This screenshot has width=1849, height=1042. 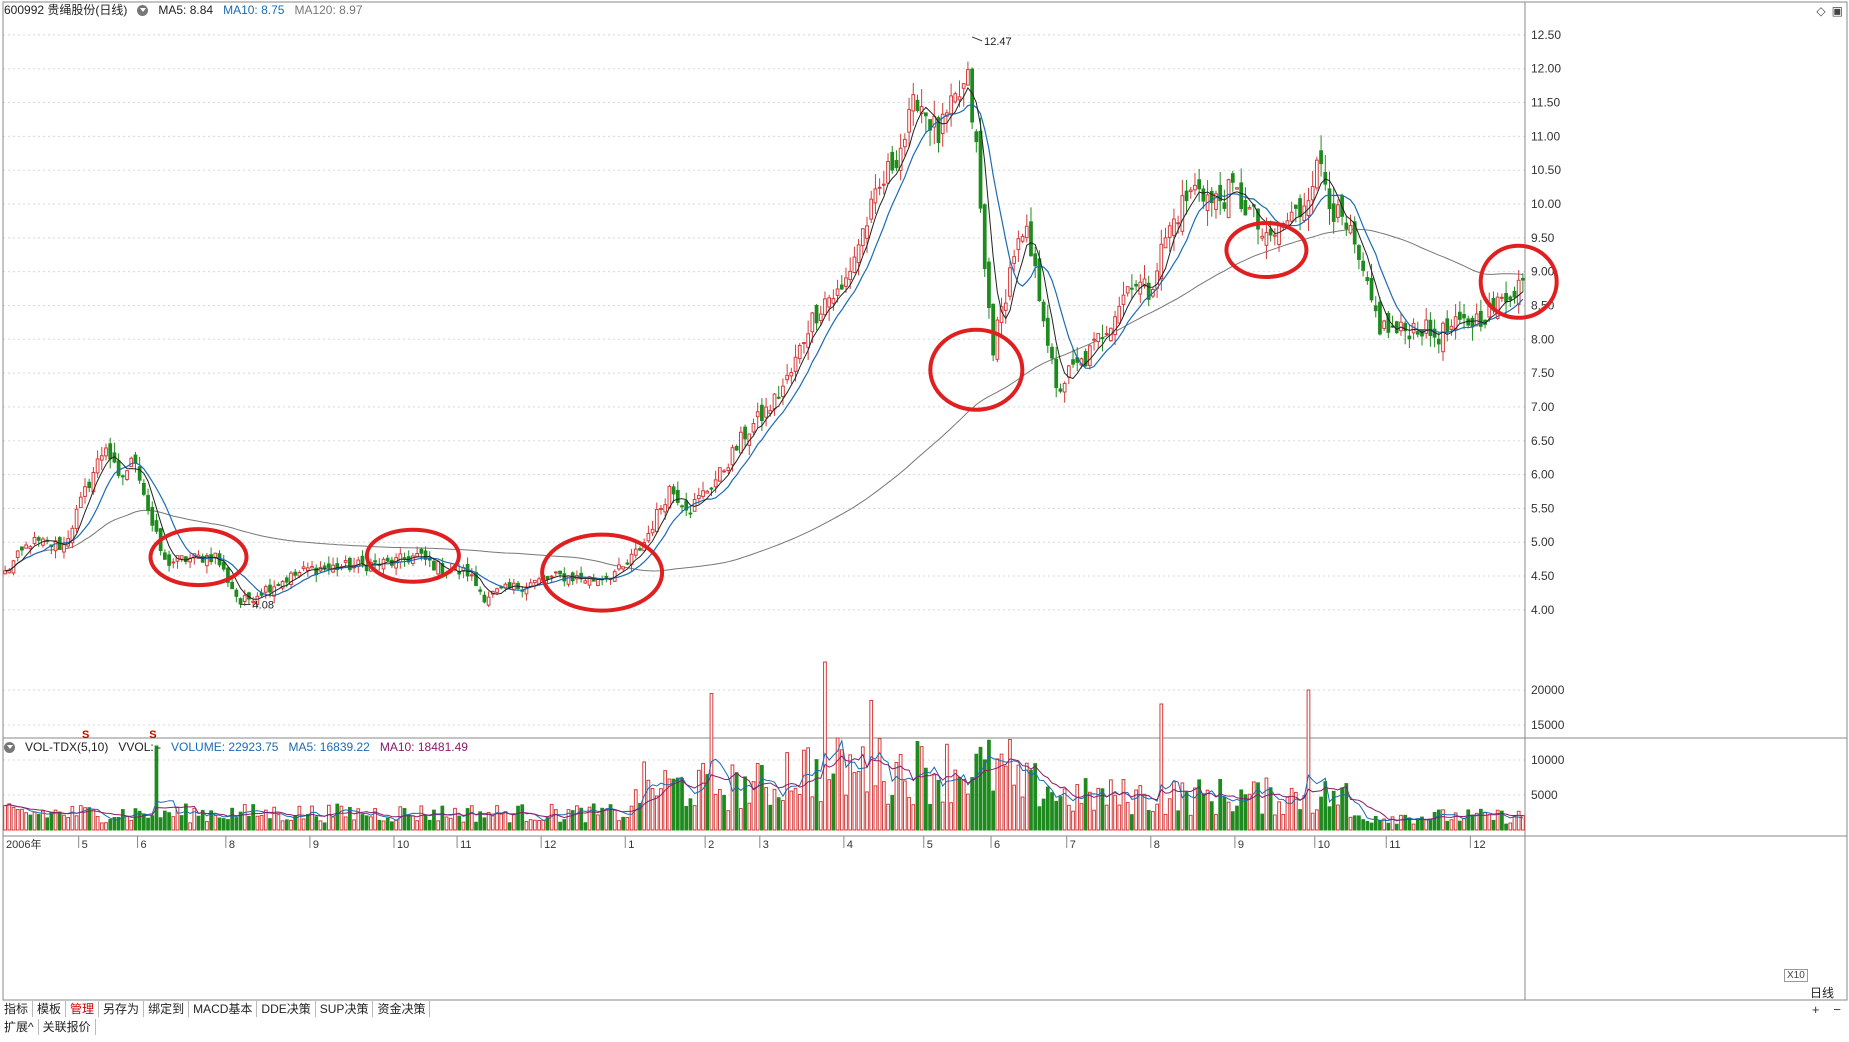 I want to click on tab-bind-to: 绑定到, so click(x=167, y=1009).